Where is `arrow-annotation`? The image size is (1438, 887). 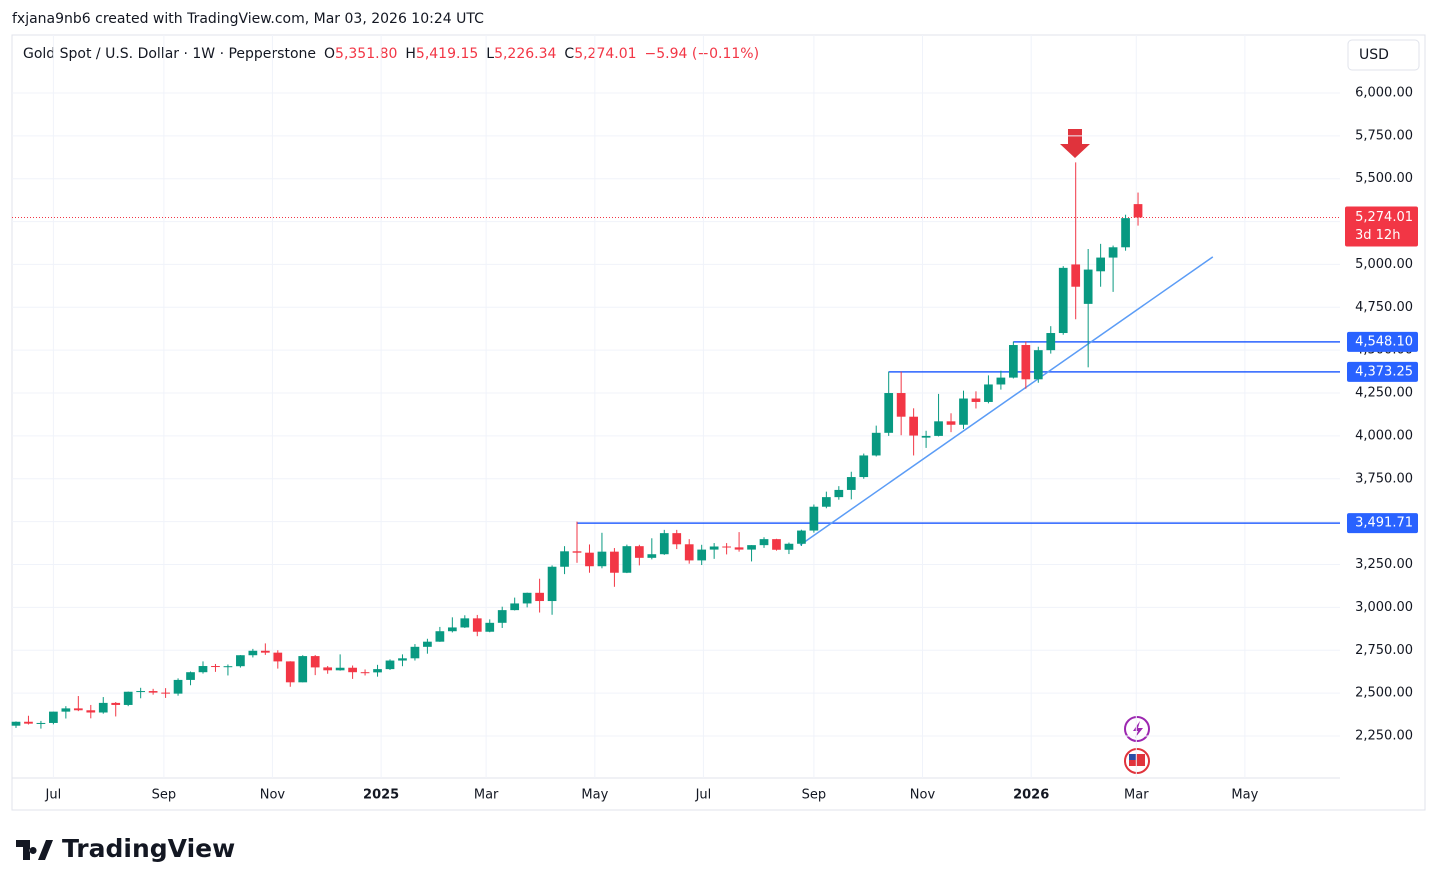
arrow-annotation is located at coordinates (1075, 143).